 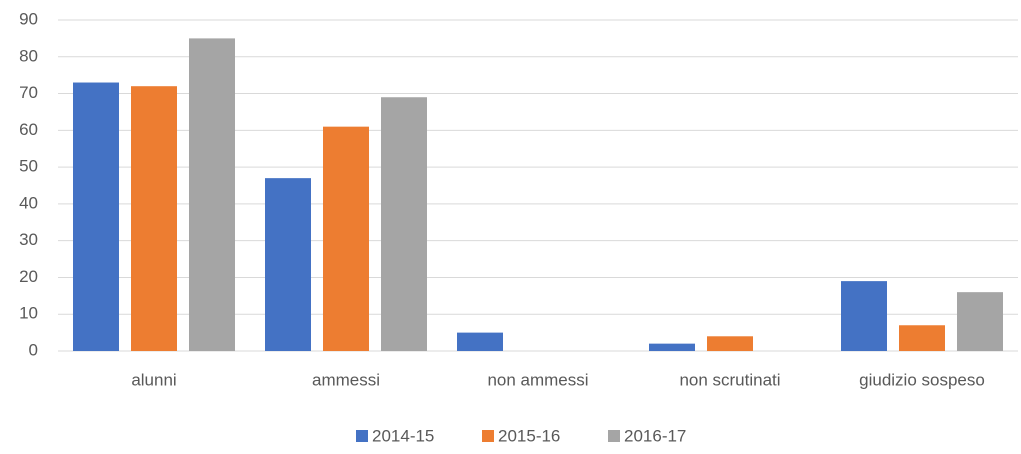 I want to click on x-tick-label: non scrutinati, so click(x=729, y=379).